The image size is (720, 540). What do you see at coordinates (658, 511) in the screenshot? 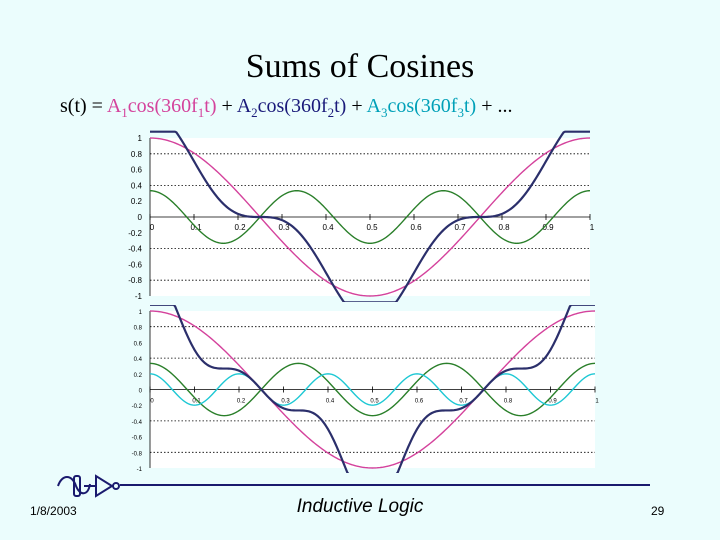
I see `page-number: 29` at bounding box center [658, 511].